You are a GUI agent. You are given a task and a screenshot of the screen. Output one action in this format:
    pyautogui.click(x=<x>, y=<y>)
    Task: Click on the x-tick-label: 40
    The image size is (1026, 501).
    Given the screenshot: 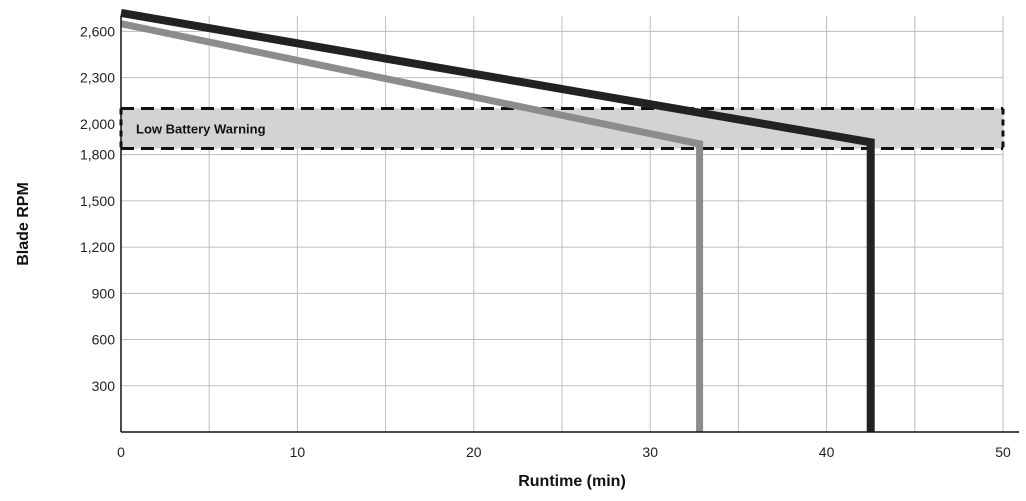 What is the action you would take?
    pyautogui.click(x=827, y=452)
    